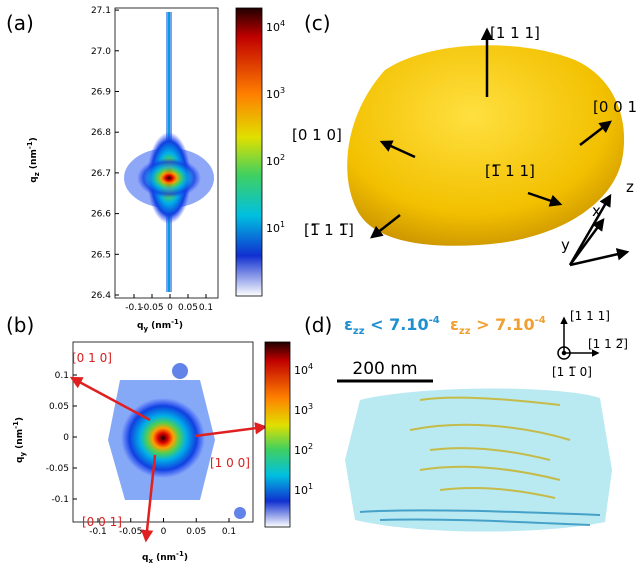  I want to click on y-tick-label: 26.4, so click(101, 296).